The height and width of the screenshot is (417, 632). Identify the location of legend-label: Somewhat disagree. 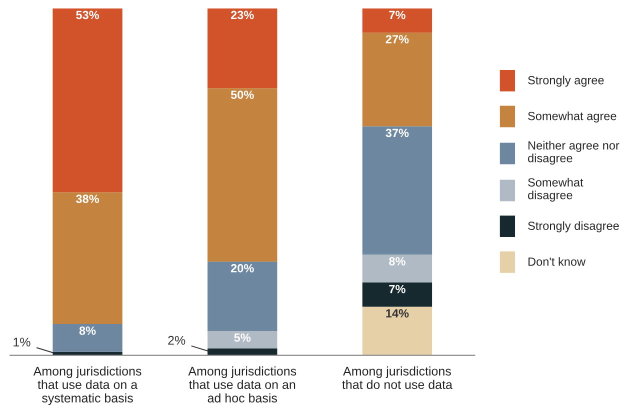
(556, 190).